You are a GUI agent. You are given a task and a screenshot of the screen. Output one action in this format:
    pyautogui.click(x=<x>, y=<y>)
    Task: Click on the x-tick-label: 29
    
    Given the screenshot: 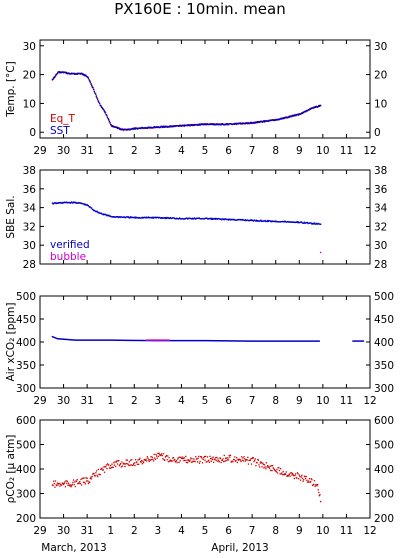 What is the action you would take?
    pyautogui.click(x=39, y=401)
    